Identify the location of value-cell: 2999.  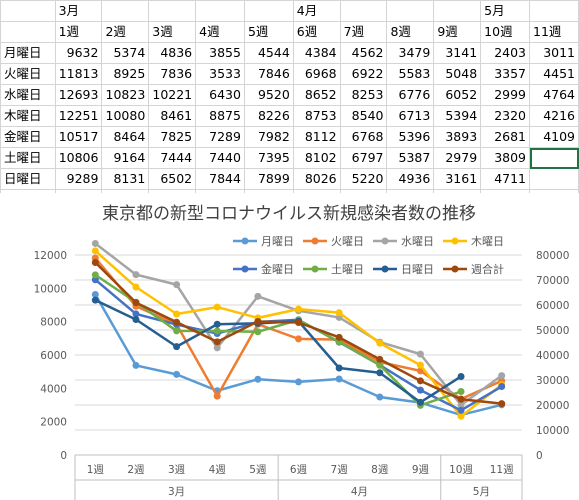
(505, 95).